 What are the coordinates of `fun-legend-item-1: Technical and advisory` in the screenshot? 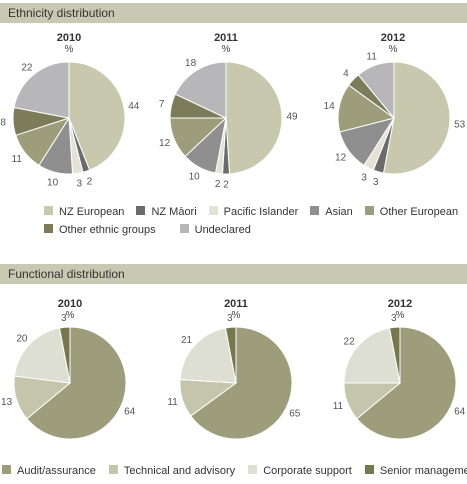 It's located at (172, 471).